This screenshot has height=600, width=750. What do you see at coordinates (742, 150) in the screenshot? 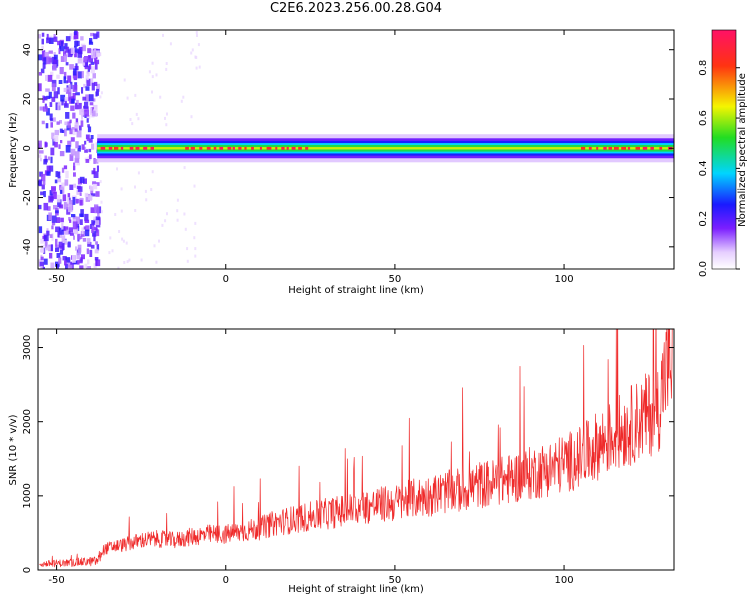
I see `colorbar-label: Normalized spectral amplitude` at bounding box center [742, 150].